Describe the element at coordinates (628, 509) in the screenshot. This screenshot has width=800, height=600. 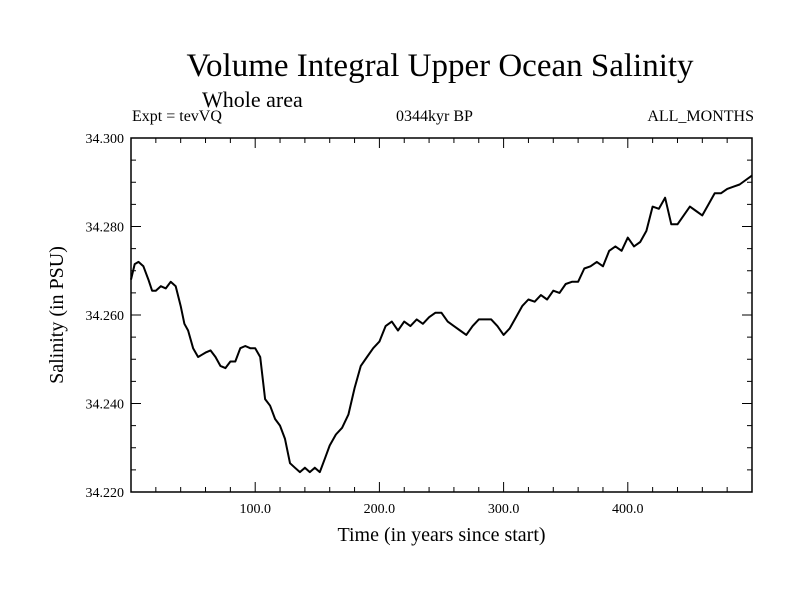
I see `x-tick-label: 400.0` at that location.